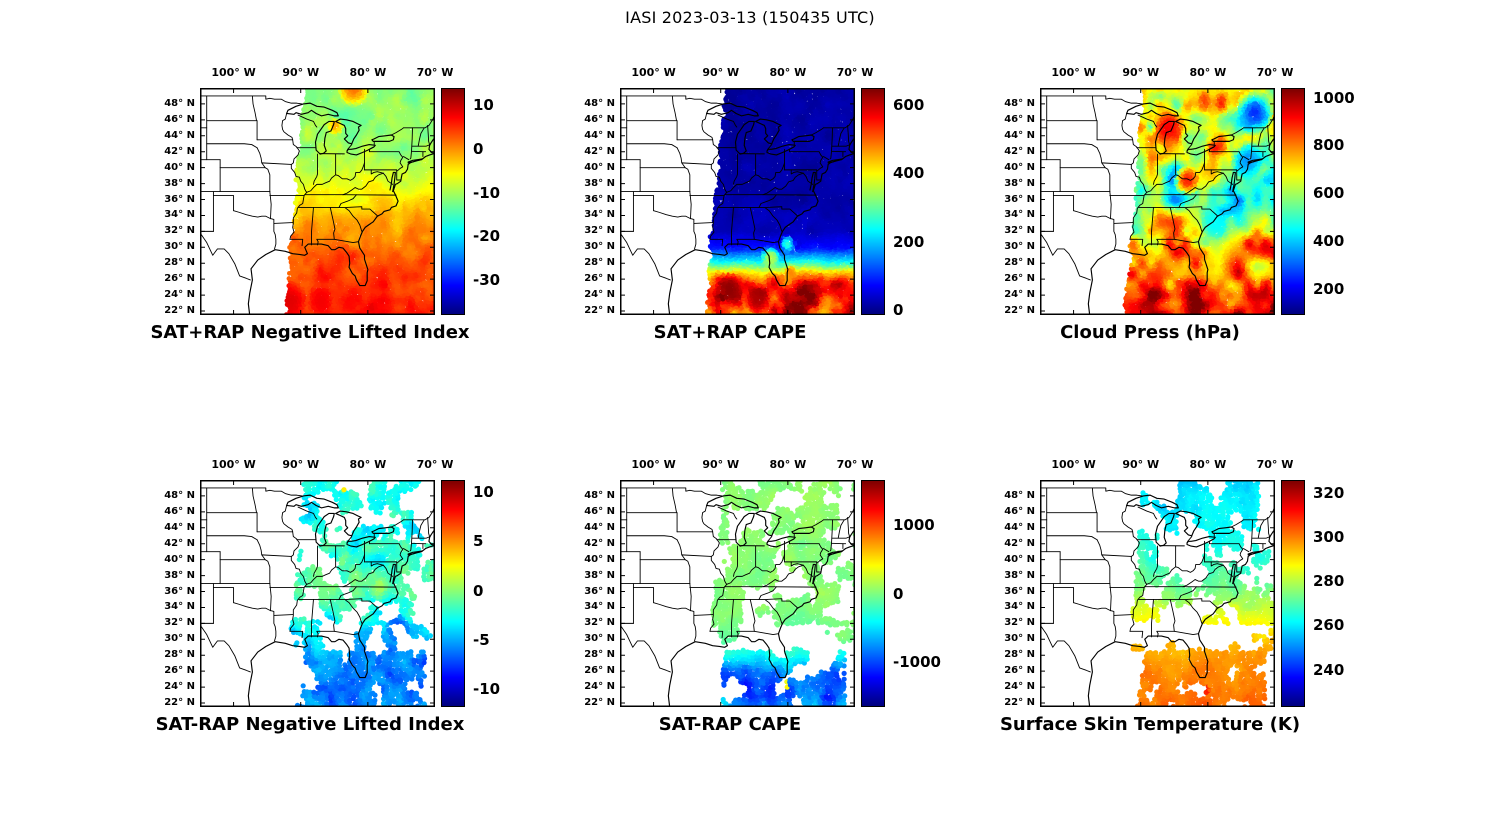 Image resolution: width=1500 pixels, height=825 pixels. I want to click on panel-title: Surface Skin Temperature (K), so click(1150, 724).